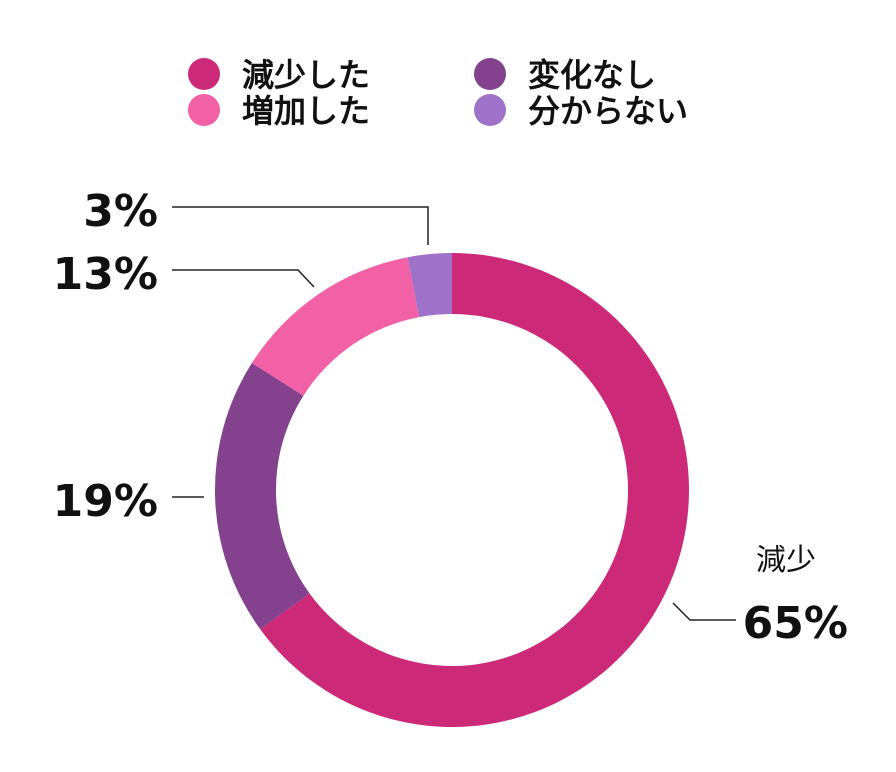 Image resolution: width=896 pixels, height=772 pixels. I want to click on legend-entry-decreased: 減少した, so click(279, 75).